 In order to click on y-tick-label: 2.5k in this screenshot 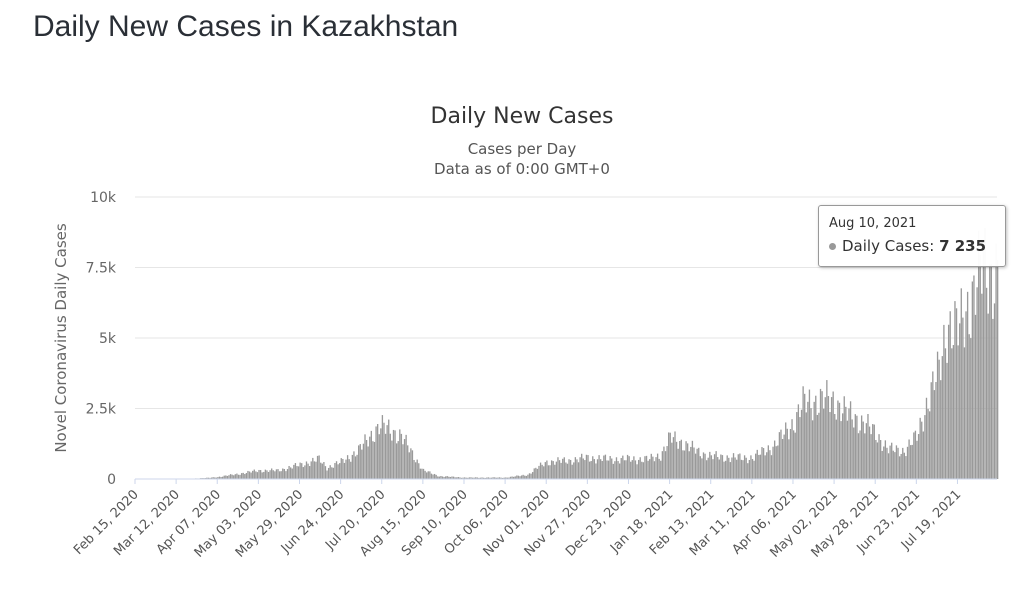, I will do `click(101, 410)`.